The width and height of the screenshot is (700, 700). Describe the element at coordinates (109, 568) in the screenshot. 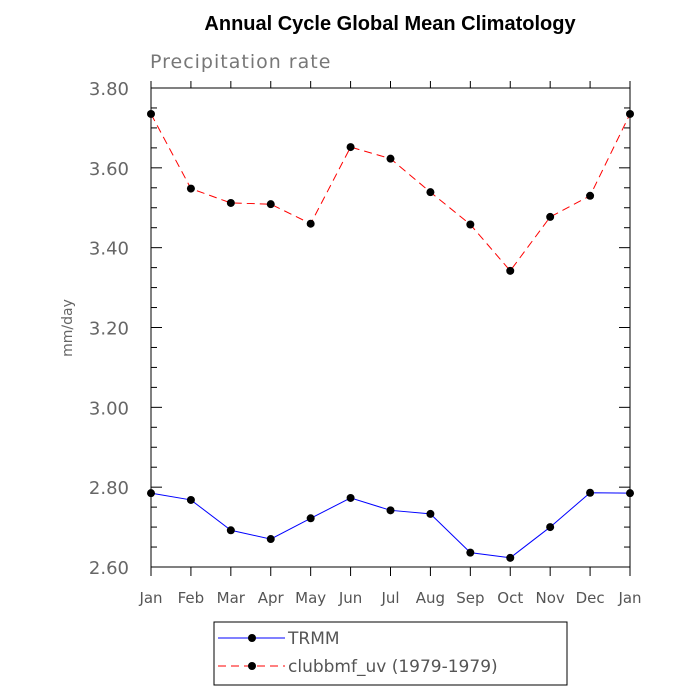

I see `y-tick-label: 2.60` at that location.